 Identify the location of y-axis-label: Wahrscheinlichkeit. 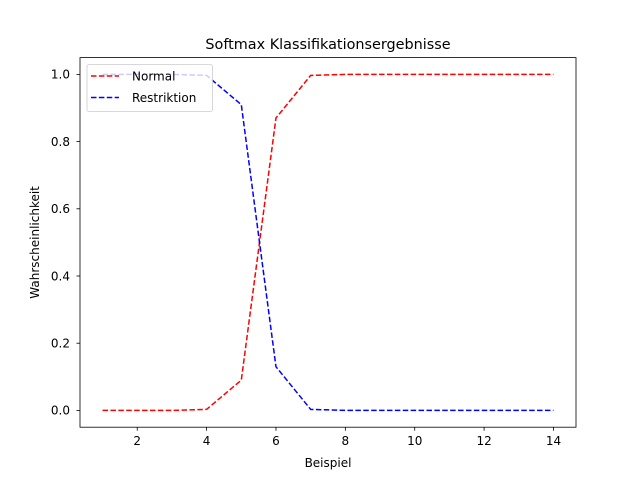
(35, 242).